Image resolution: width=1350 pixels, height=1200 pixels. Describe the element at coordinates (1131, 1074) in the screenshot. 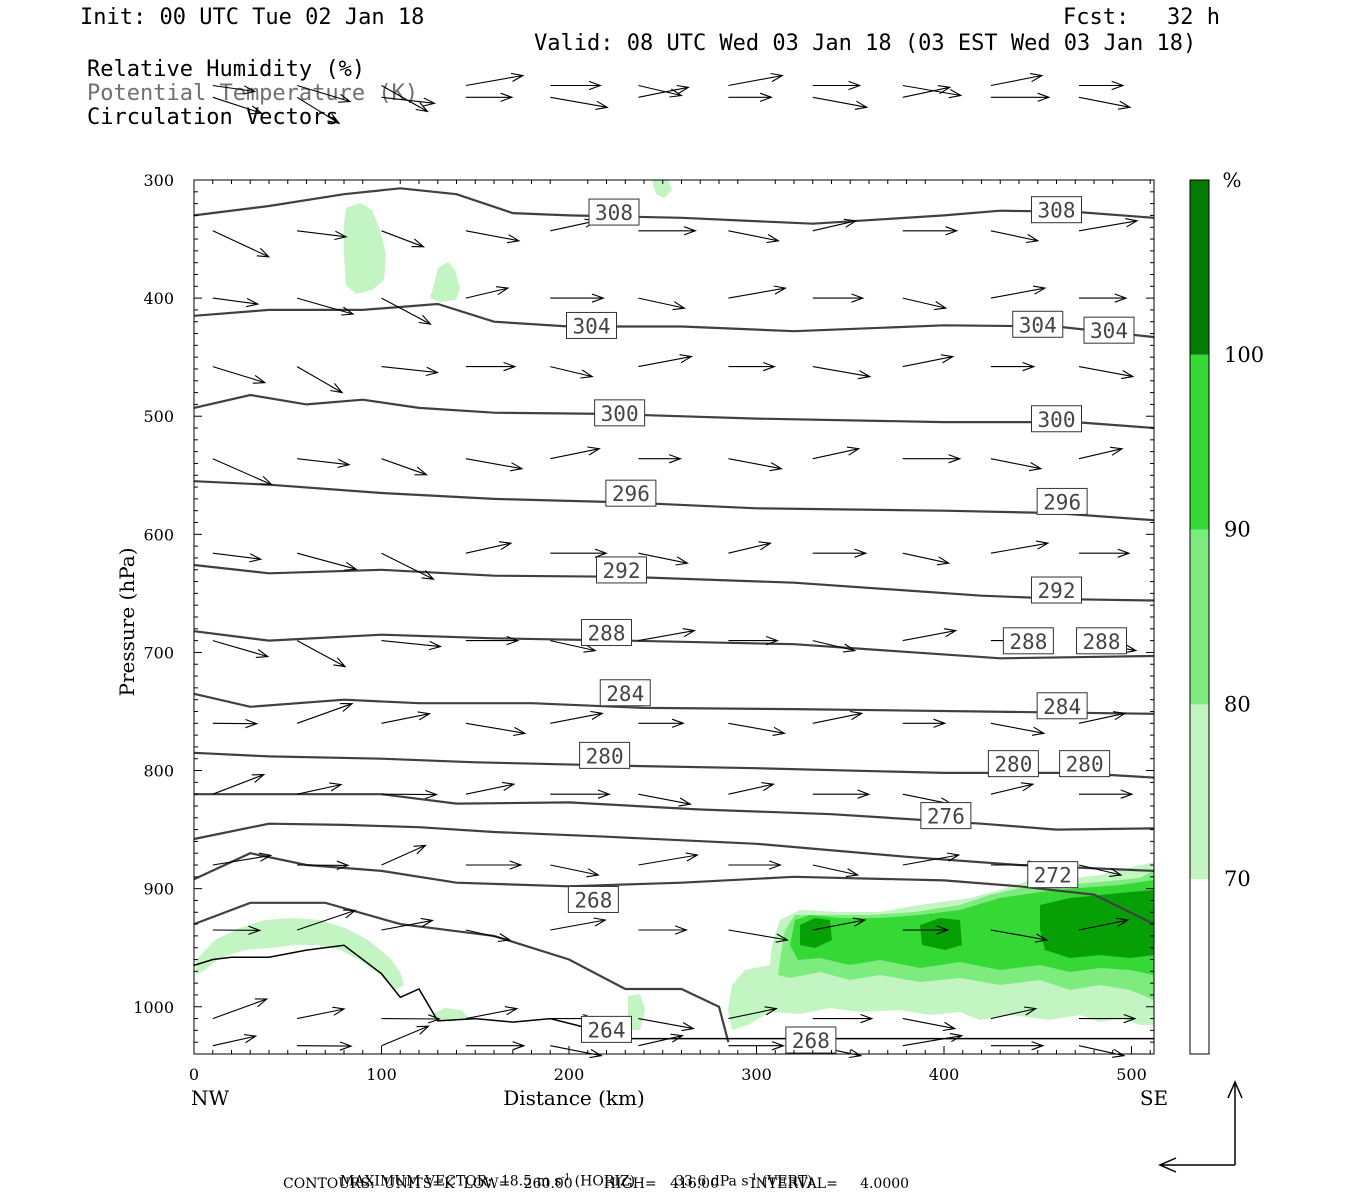

I see `x-tick-label: 500` at that location.